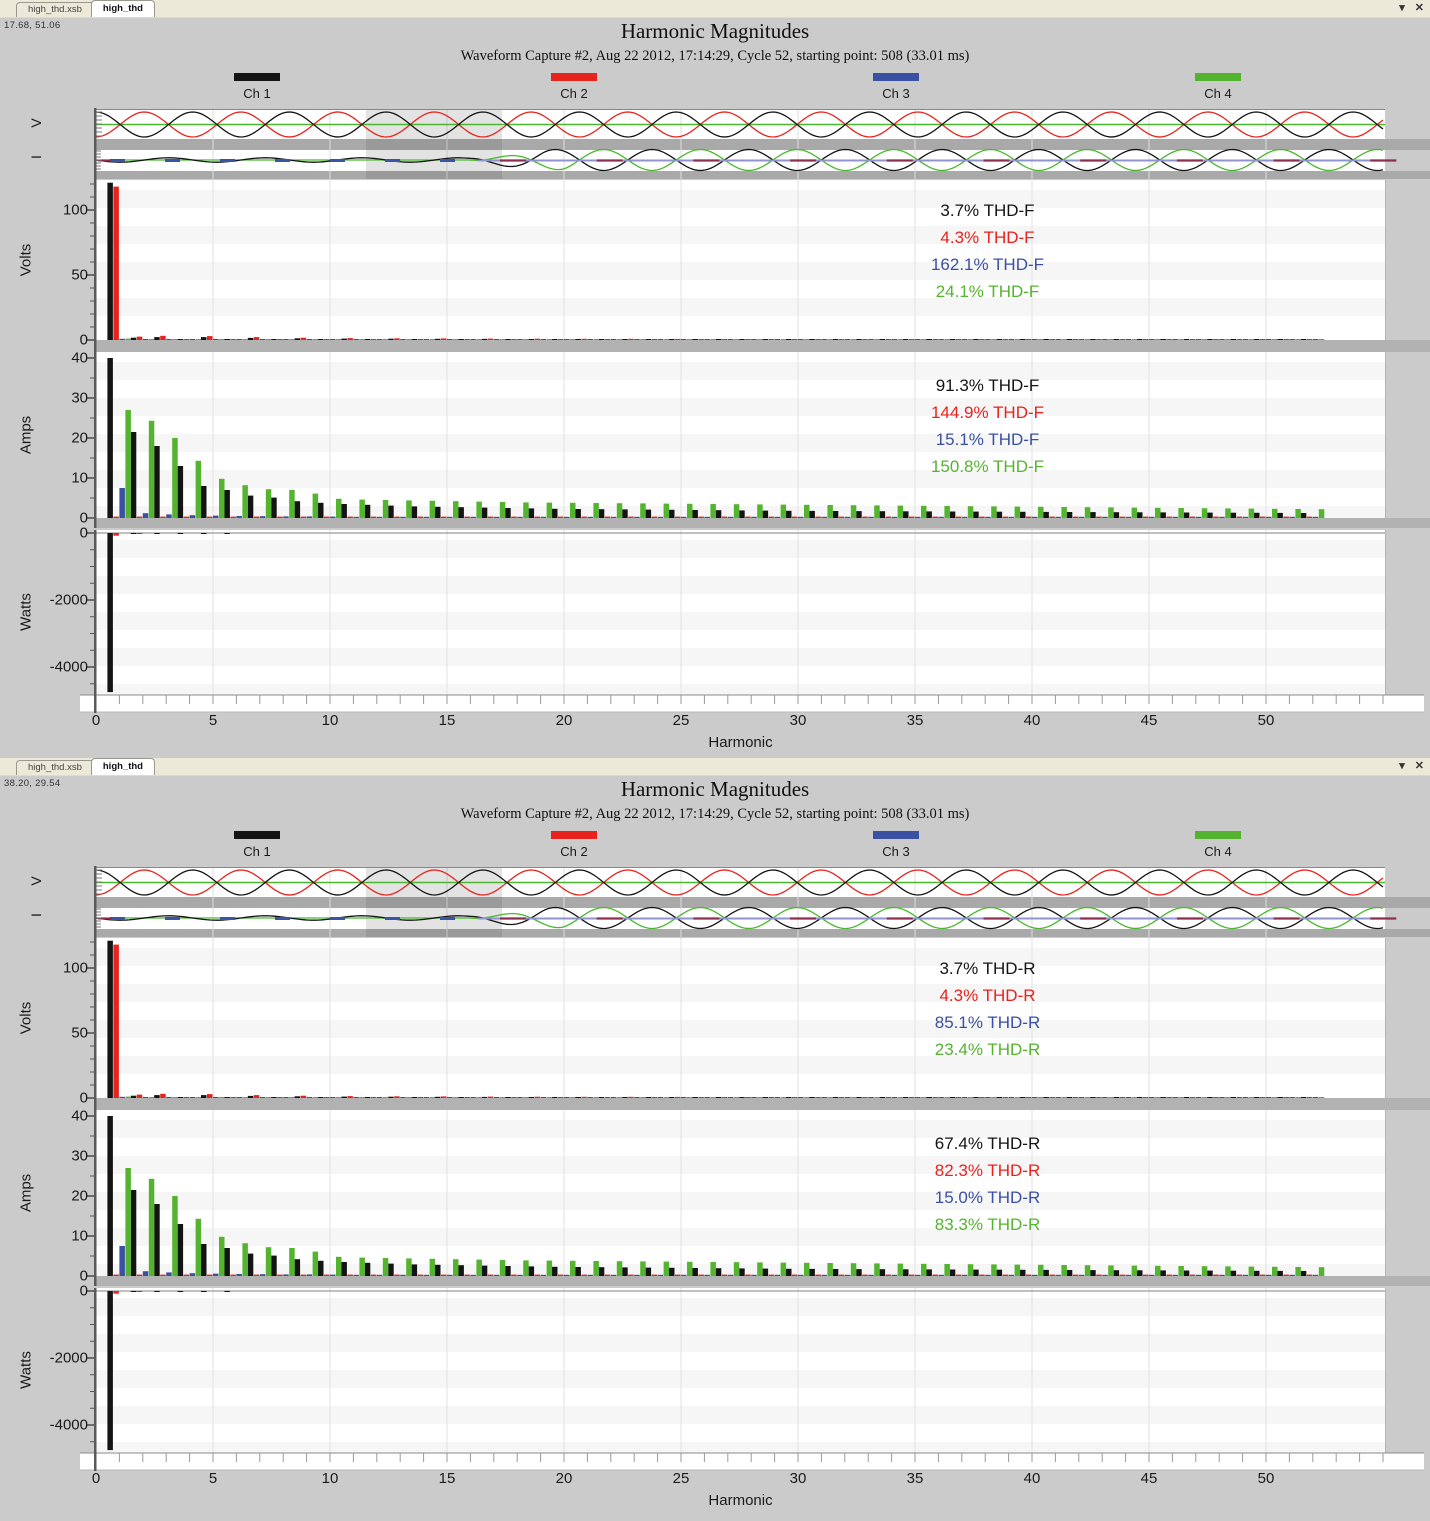 Image resolution: width=1430 pixels, height=1521 pixels. What do you see at coordinates (32, 25) in the screenshot?
I see `cursor-coordinates: 17.68, 51.06` at bounding box center [32, 25].